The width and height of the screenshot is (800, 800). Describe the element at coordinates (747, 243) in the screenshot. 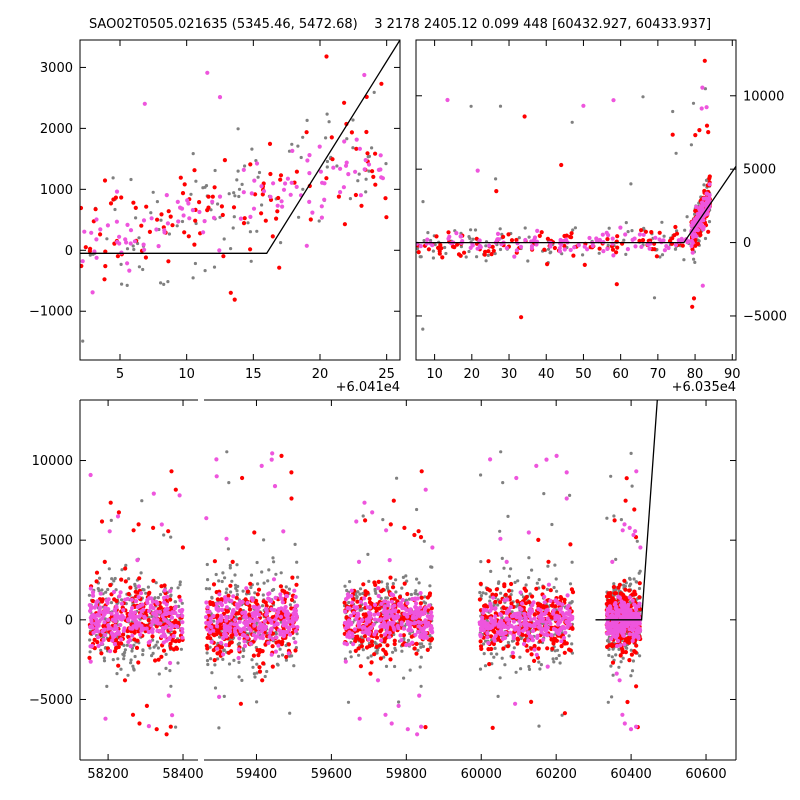

I see `y-tick-label: 0` at that location.